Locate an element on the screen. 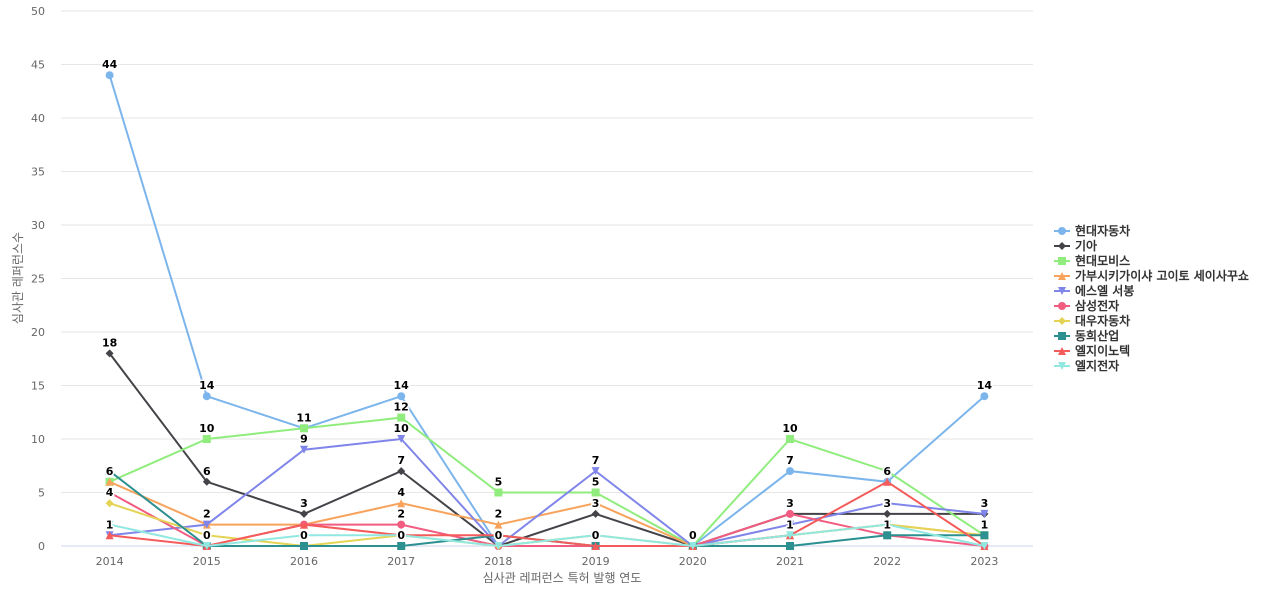 This screenshot has width=1280, height=604. legend-label: 에스엘 서봉 is located at coordinates (1104, 290).